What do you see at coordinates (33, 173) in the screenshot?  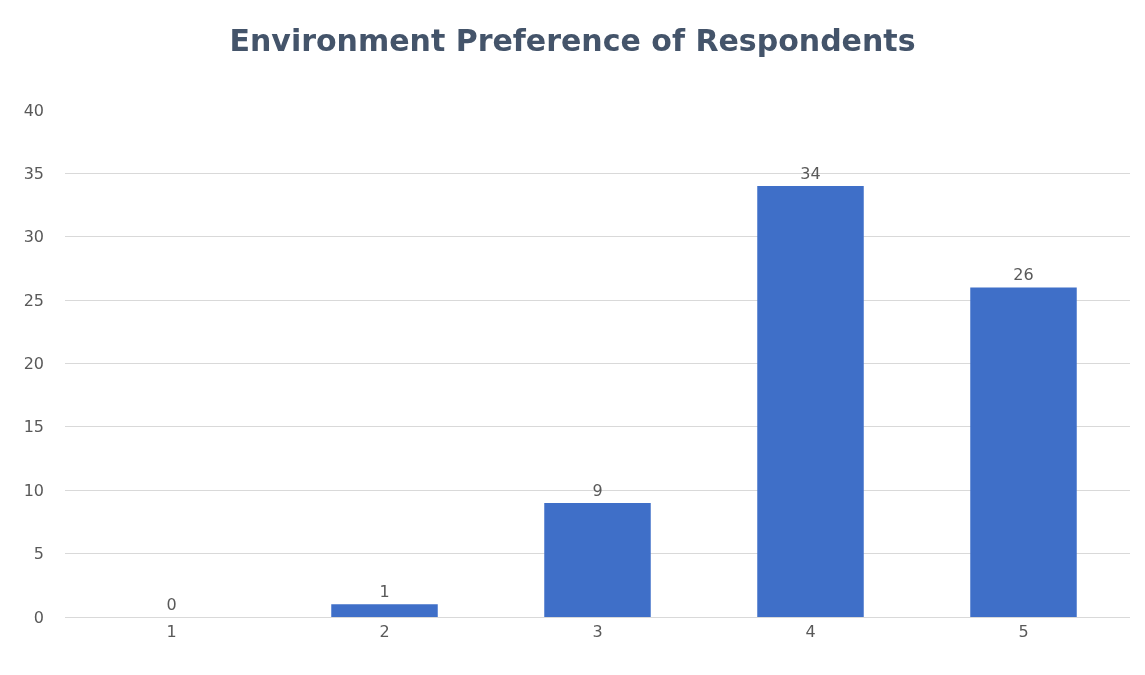 I see `y-tick-label: 35` at bounding box center [33, 173].